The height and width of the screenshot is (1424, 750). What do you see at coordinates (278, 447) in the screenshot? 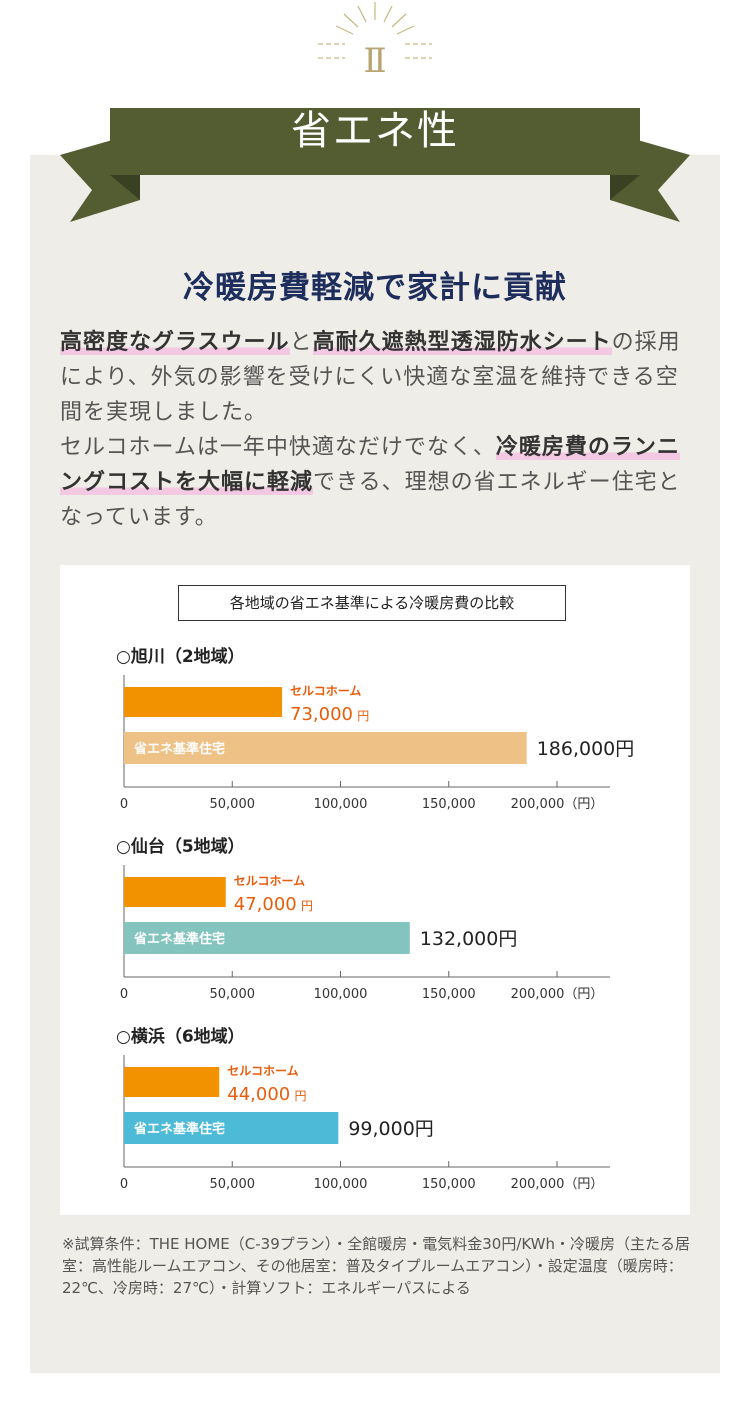
I see `body-text-segment: セルコホームは一年中快適なだけでなく、` at bounding box center [278, 447].